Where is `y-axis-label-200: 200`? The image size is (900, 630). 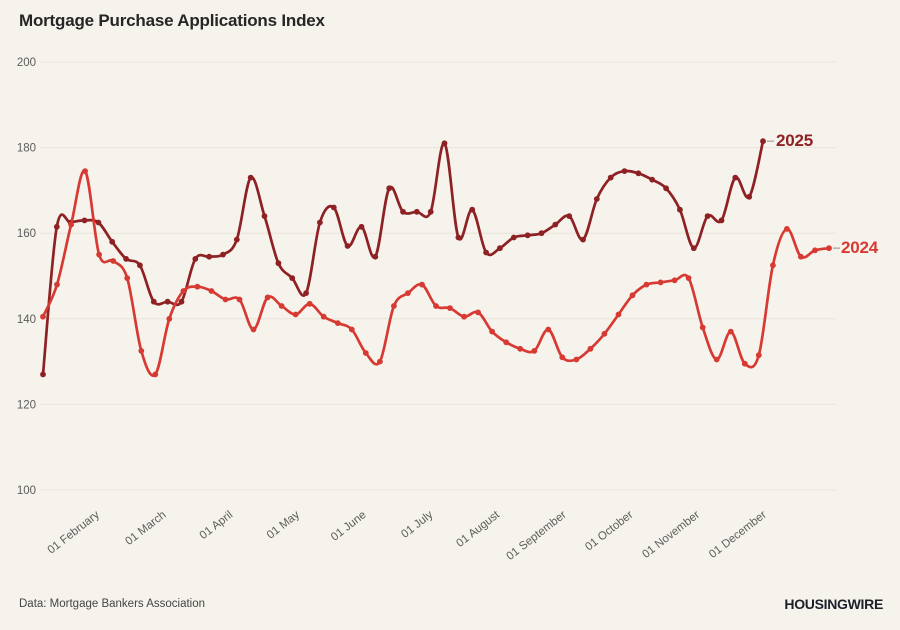
y-axis-label-200: 200 is located at coordinates (26, 63).